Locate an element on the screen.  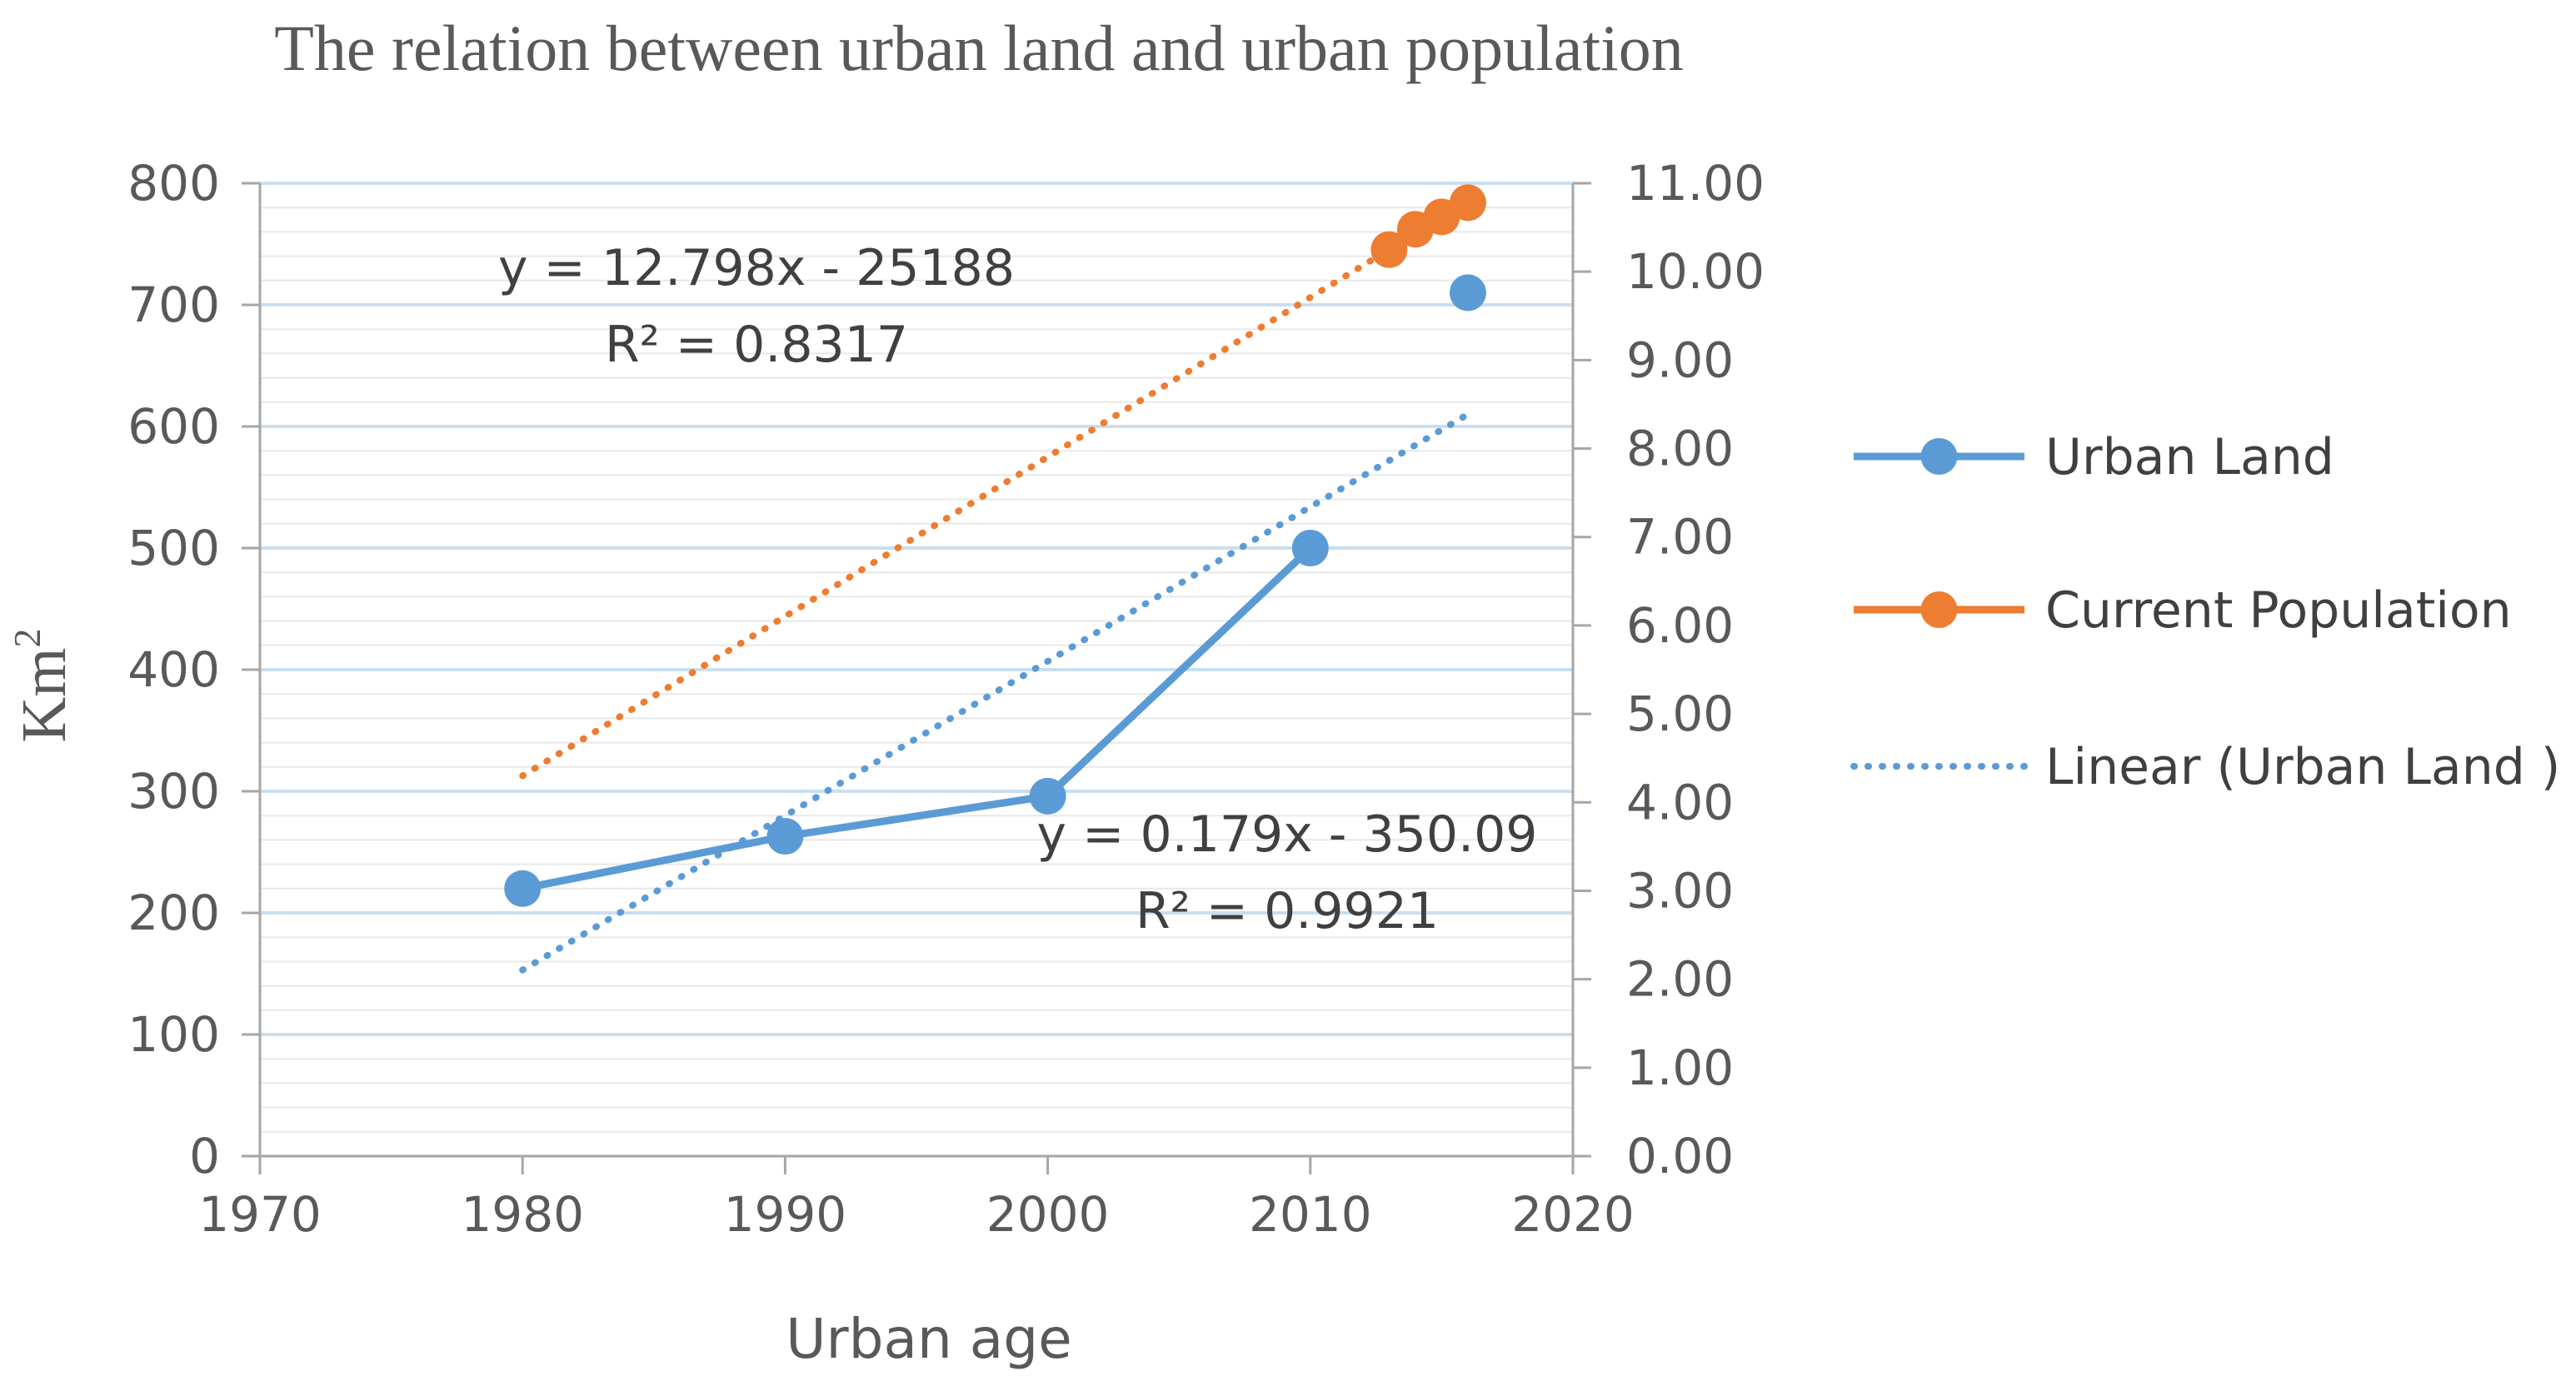
y-tick-label: 700 is located at coordinates (173, 305).